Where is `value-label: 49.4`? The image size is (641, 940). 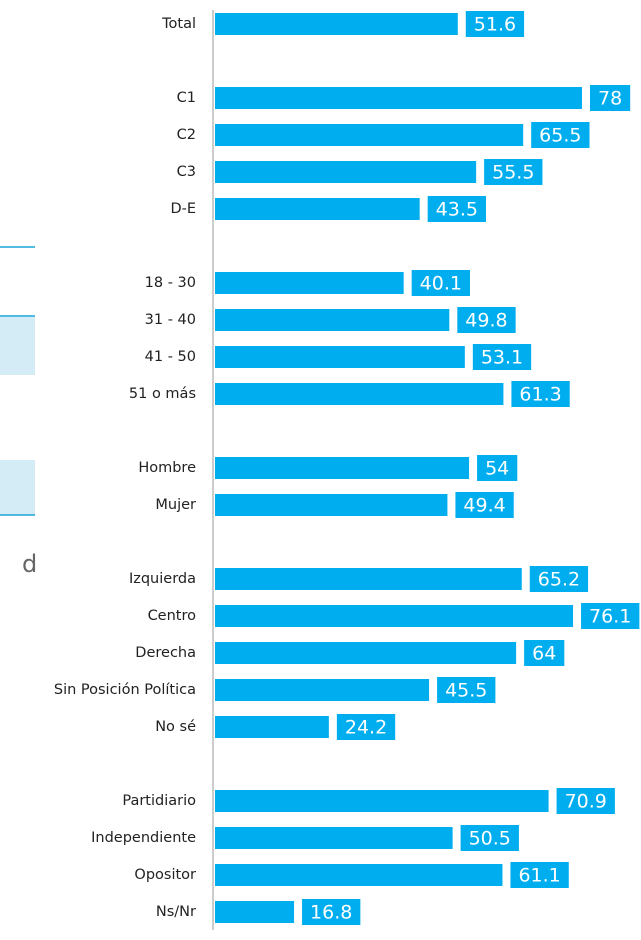 value-label: 49.4 is located at coordinates (484, 506).